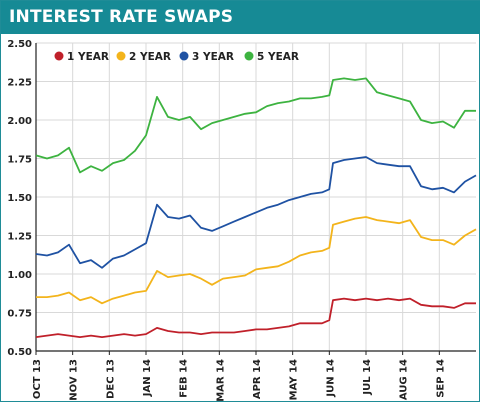 Image resolution: width=480 pixels, height=402 pixels. I want to click on x-tick-label: JUL 14, so click(367, 377).